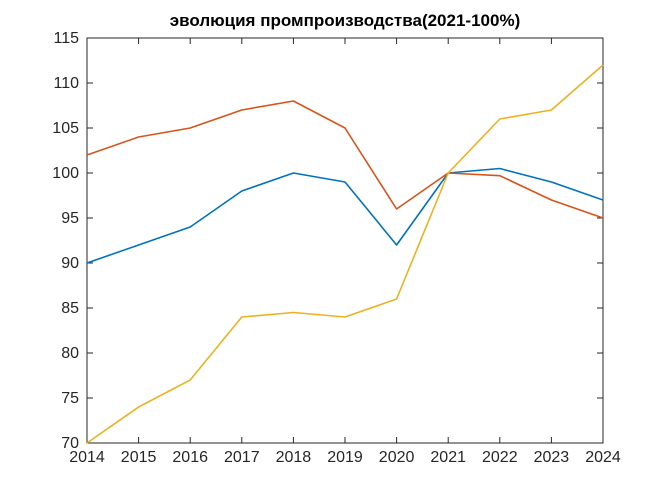 This screenshot has width=667, height=500. I want to click on x-tick-label: 2018, so click(294, 457).